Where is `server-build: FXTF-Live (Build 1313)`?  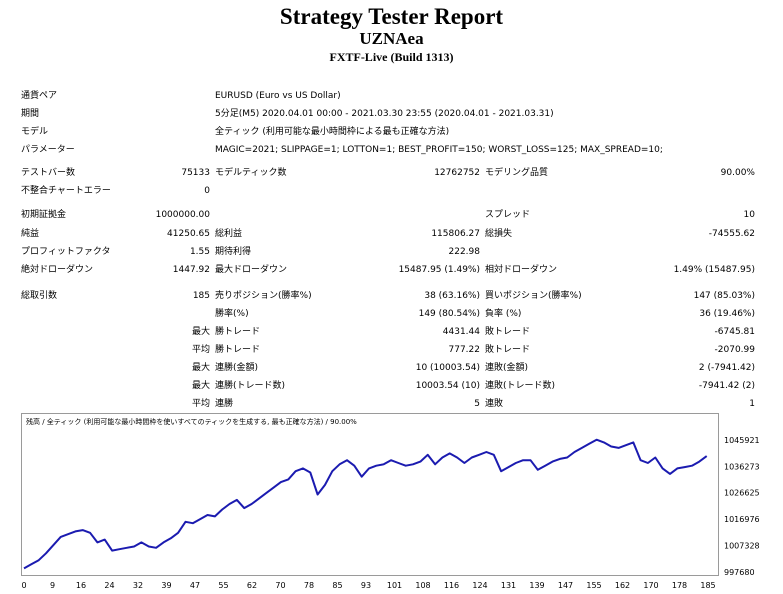
server-build: FXTF-Live (Build 1313) is located at coordinates (391, 57).